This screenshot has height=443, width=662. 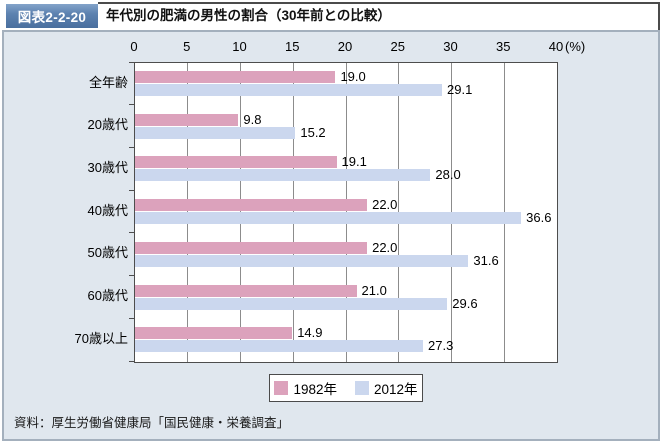 I want to click on legend: 1982年 2012年, so click(x=346, y=388).